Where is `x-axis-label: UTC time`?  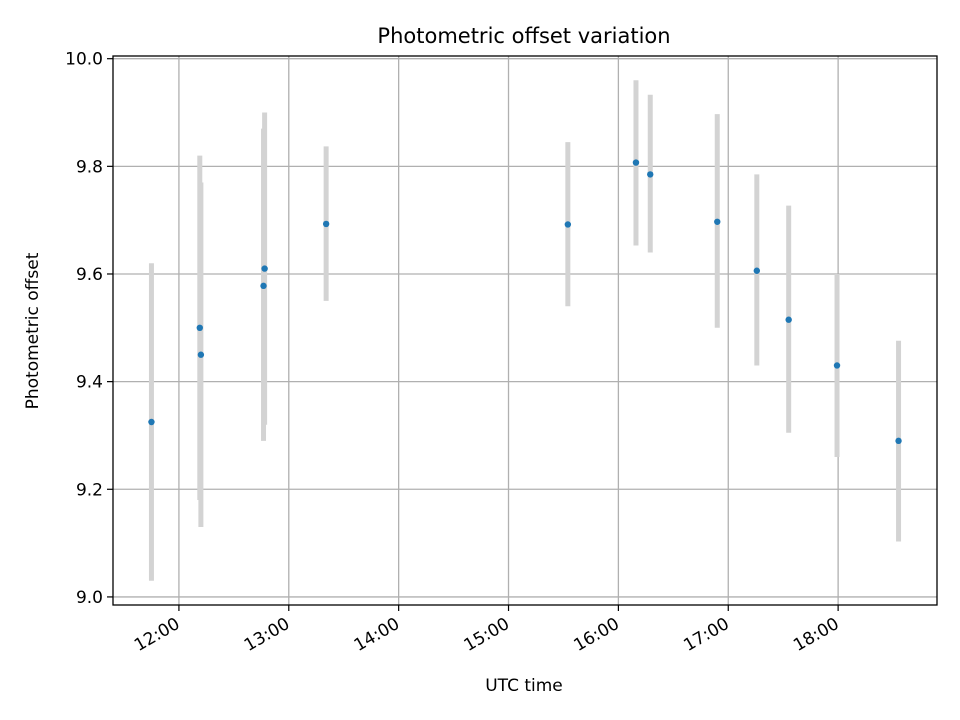 x-axis-label: UTC time is located at coordinates (524, 686).